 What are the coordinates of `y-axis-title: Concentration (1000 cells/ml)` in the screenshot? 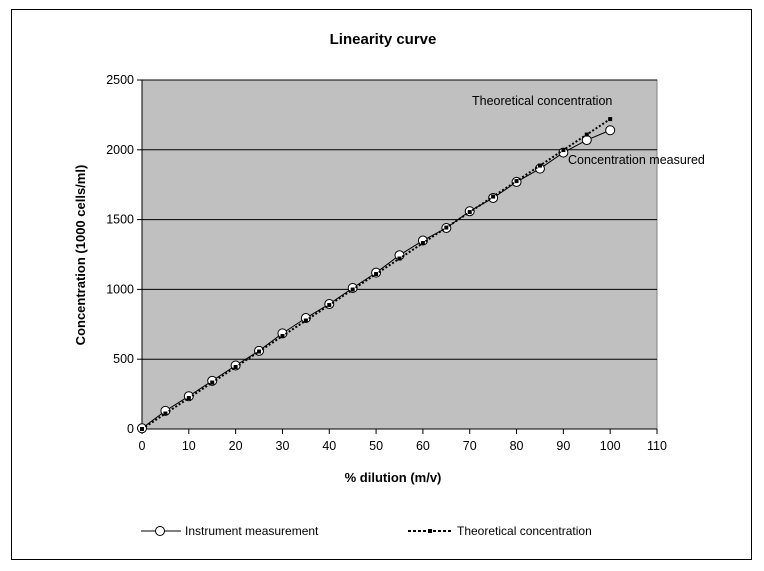 It's located at (80, 255).